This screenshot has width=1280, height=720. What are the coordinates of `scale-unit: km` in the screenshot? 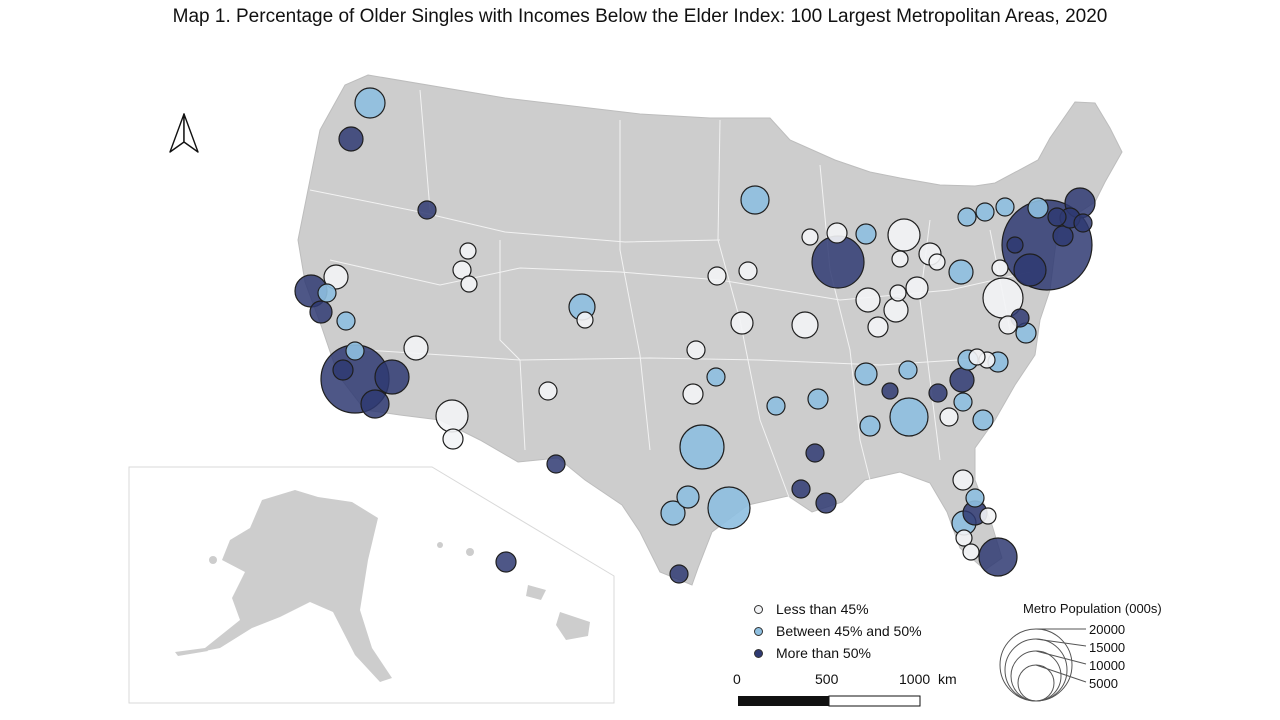 It's located at (947, 679).